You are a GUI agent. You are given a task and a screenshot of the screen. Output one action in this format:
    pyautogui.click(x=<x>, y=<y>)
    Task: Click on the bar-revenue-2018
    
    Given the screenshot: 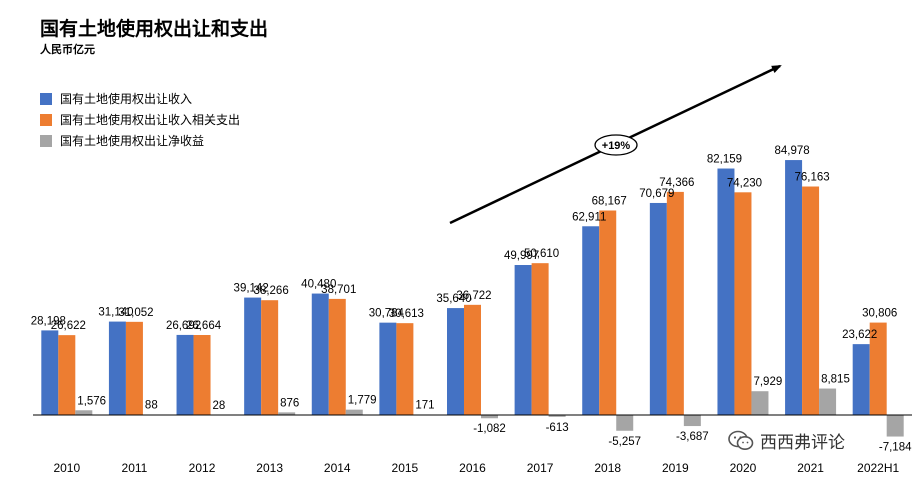 What is the action you would take?
    pyautogui.click(x=591, y=320)
    